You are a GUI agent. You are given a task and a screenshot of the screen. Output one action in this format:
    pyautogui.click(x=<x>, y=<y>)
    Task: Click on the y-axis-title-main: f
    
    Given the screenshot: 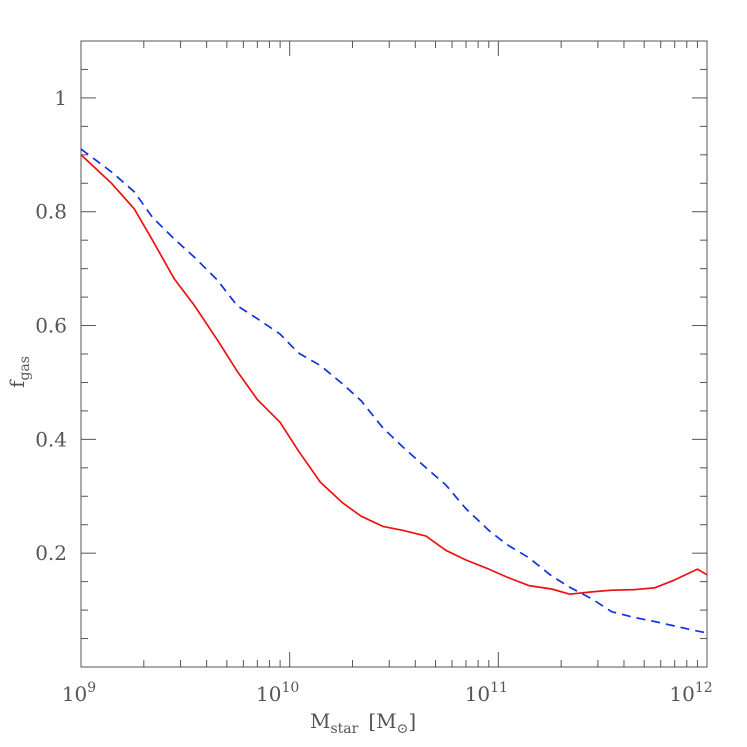 What is the action you would take?
    pyautogui.click(x=17, y=383)
    